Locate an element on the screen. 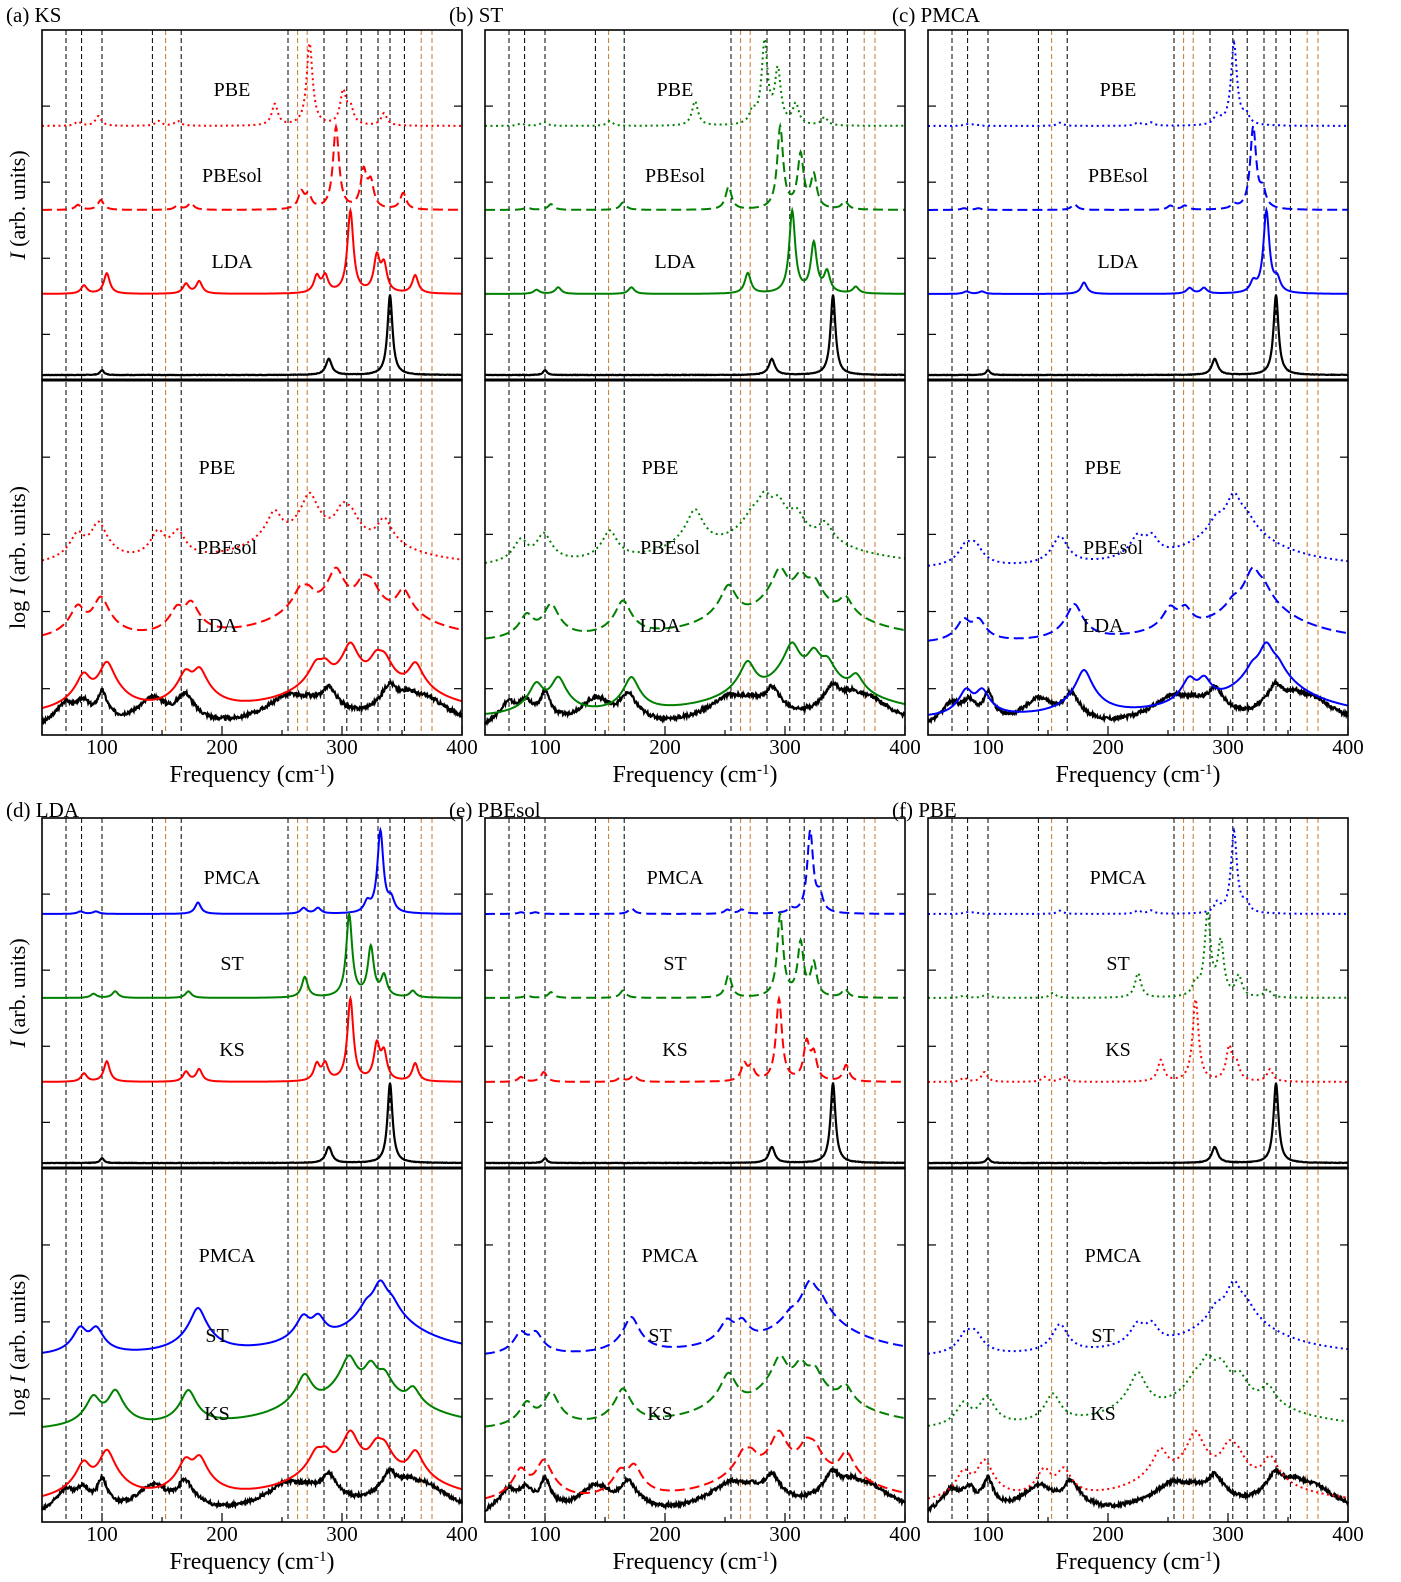 This screenshot has height=1582, width=1401. panel-label: (c) PMCA is located at coordinates (936, 15).